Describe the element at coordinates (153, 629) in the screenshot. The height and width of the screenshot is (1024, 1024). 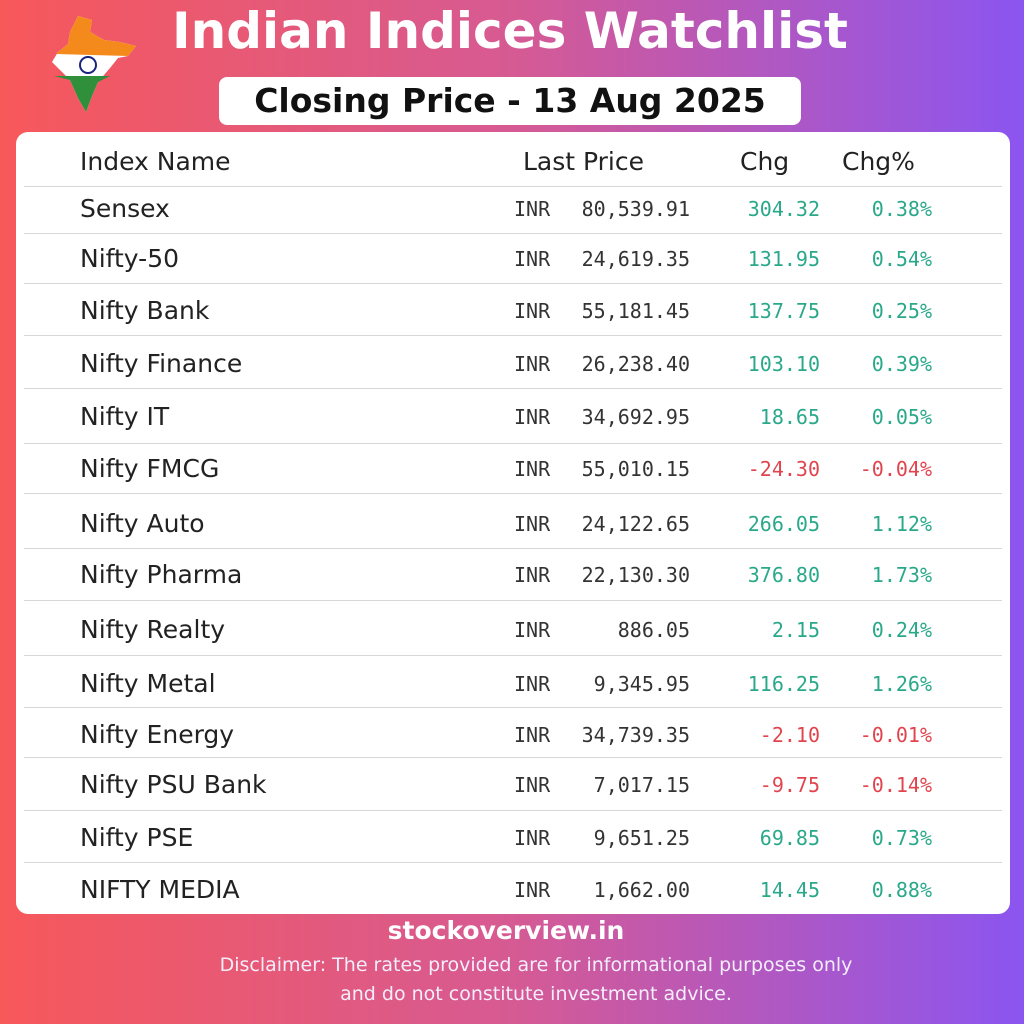
I see `index-name: Nifty Realty` at that location.